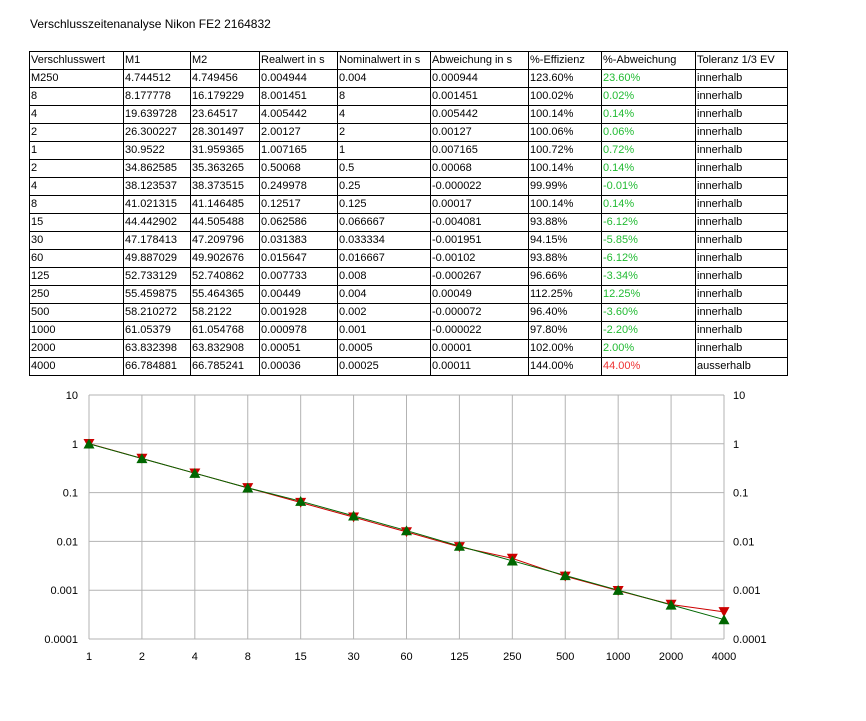  Describe the element at coordinates (157, 240) in the screenshot. I see `table-cell: 47.178413` at that location.